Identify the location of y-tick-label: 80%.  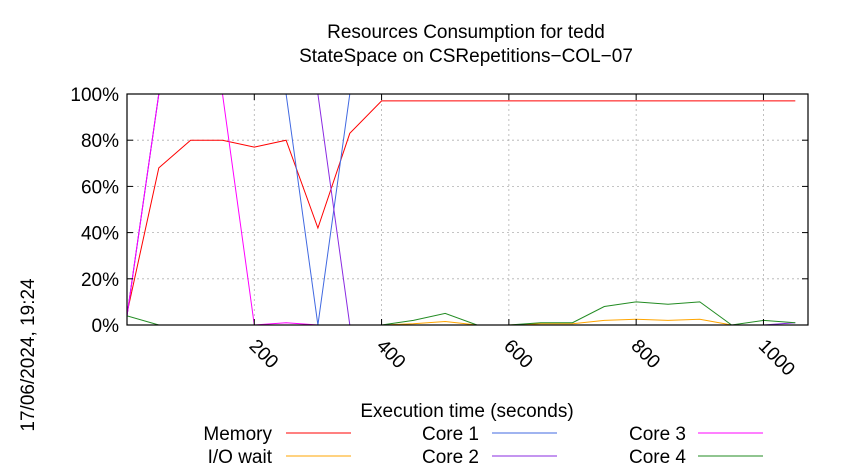
(100, 141).